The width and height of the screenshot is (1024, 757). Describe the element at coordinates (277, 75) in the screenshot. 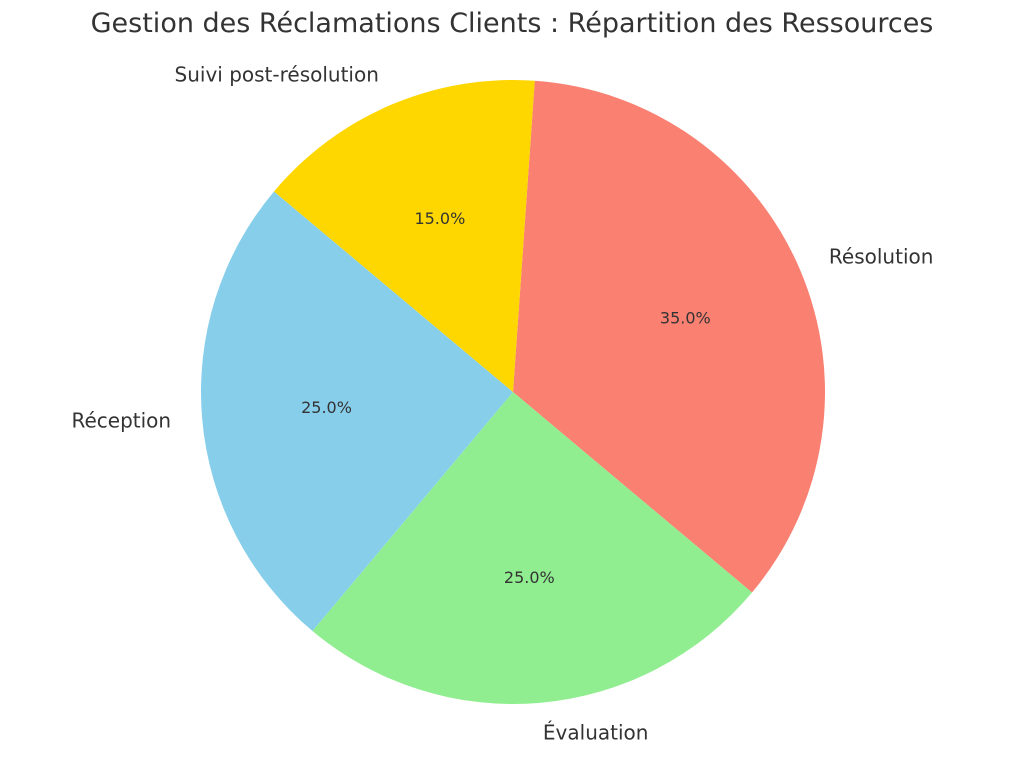

I see `pie-category-label-suivi-post-resolution: Suivi post-résolution` at that location.